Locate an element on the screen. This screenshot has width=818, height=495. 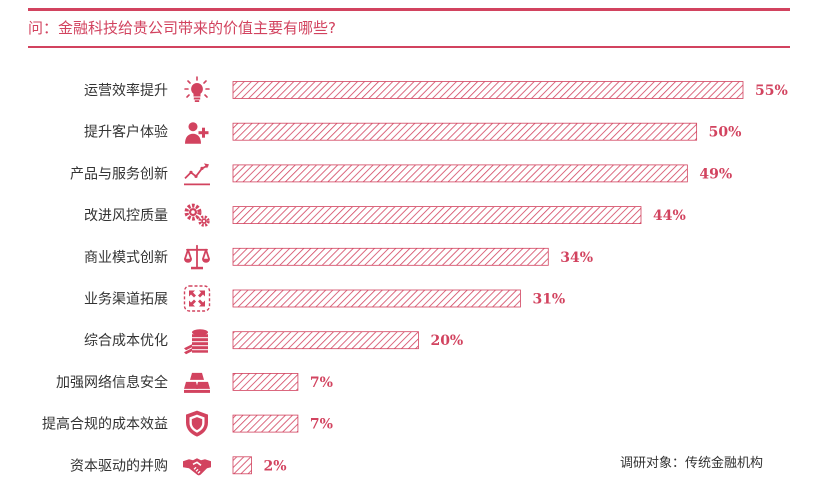
bar-row: 改进风控质量 44% is located at coordinates (385, 215).